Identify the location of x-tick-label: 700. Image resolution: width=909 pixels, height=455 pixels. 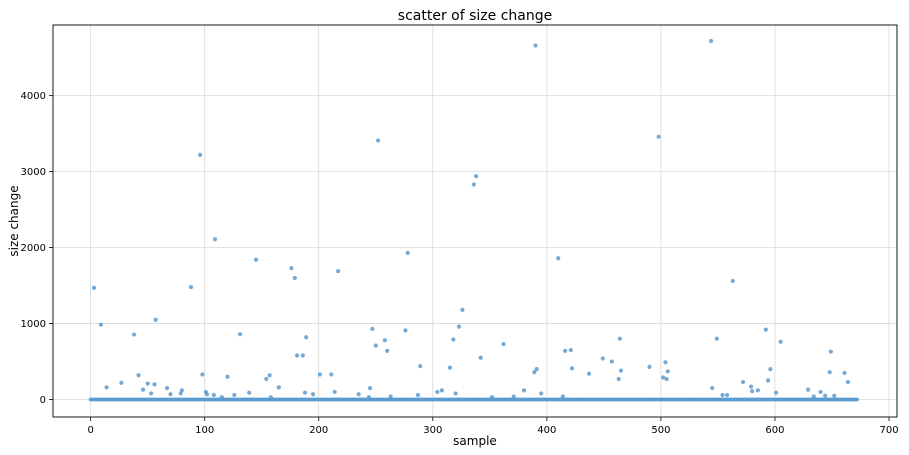
(888, 430).